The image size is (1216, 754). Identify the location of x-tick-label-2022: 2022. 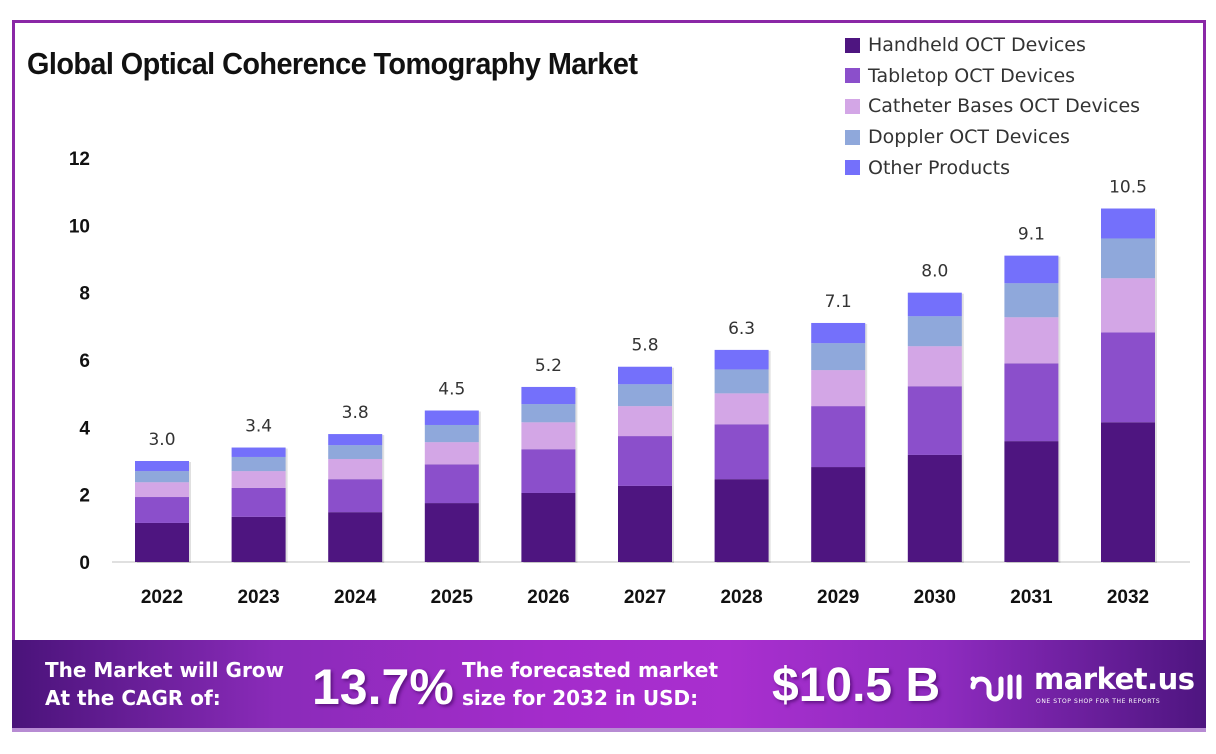
(162, 597).